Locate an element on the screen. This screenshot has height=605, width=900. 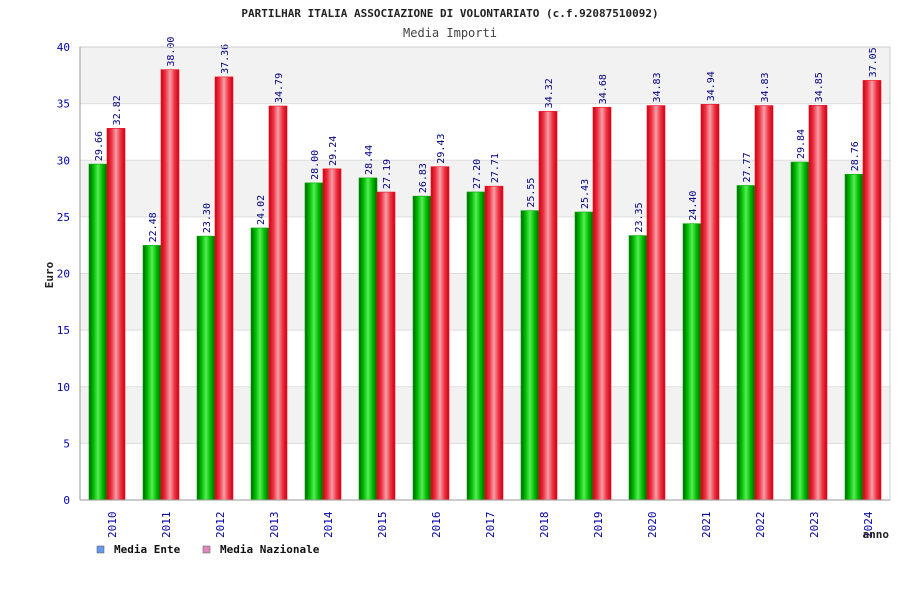
bar-media-ente-2010 is located at coordinates (98, 332).